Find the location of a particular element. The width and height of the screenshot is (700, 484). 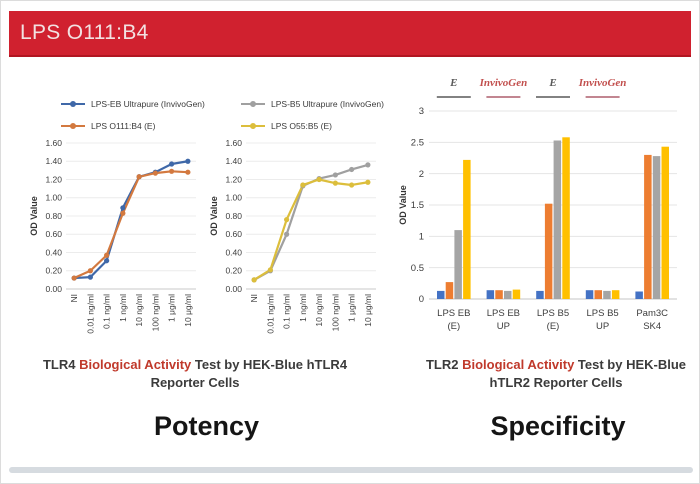

svg-text:LPS B5(E): LPS B5 (E) is located at coordinates (553, 320).